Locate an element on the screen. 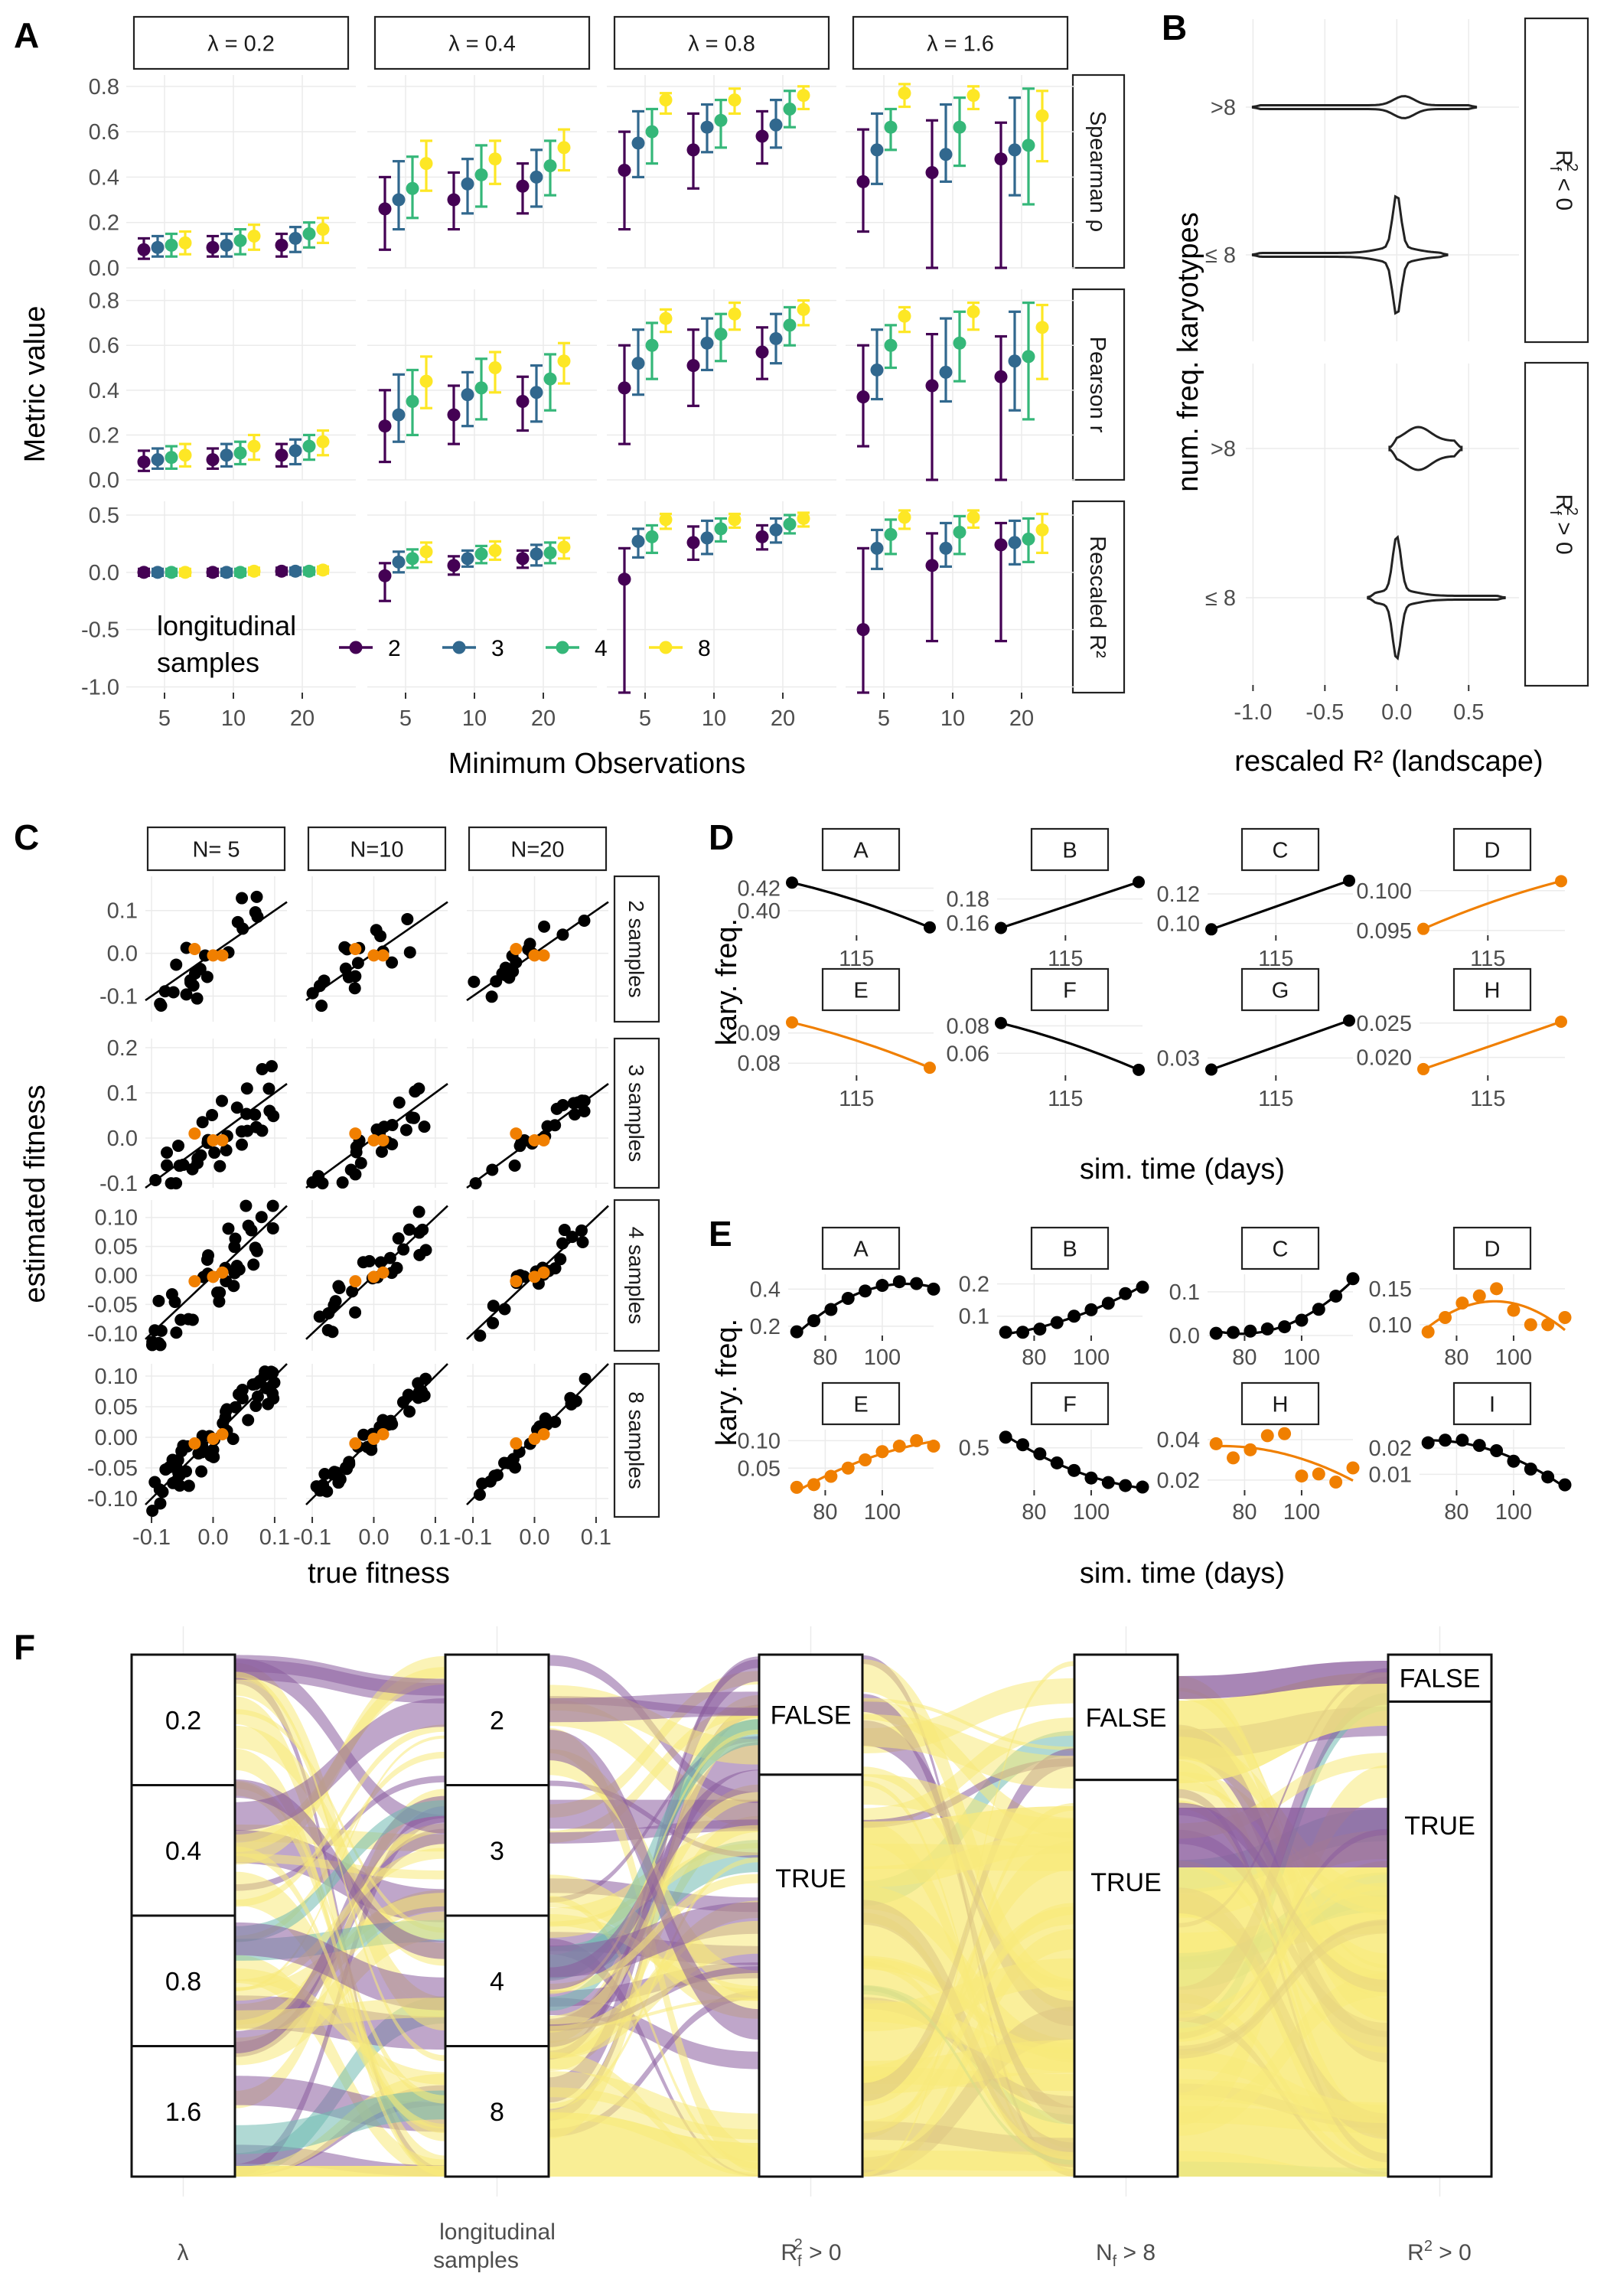 The width and height of the screenshot is (1607, 2296). f-stratum-label: 4 is located at coordinates (497, 1981).